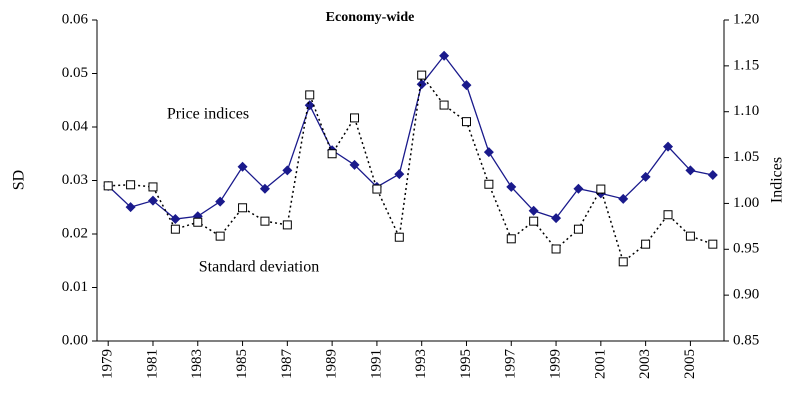 The height and width of the screenshot is (401, 788). I want to click on y-tick-label: 0.00, so click(75, 340).